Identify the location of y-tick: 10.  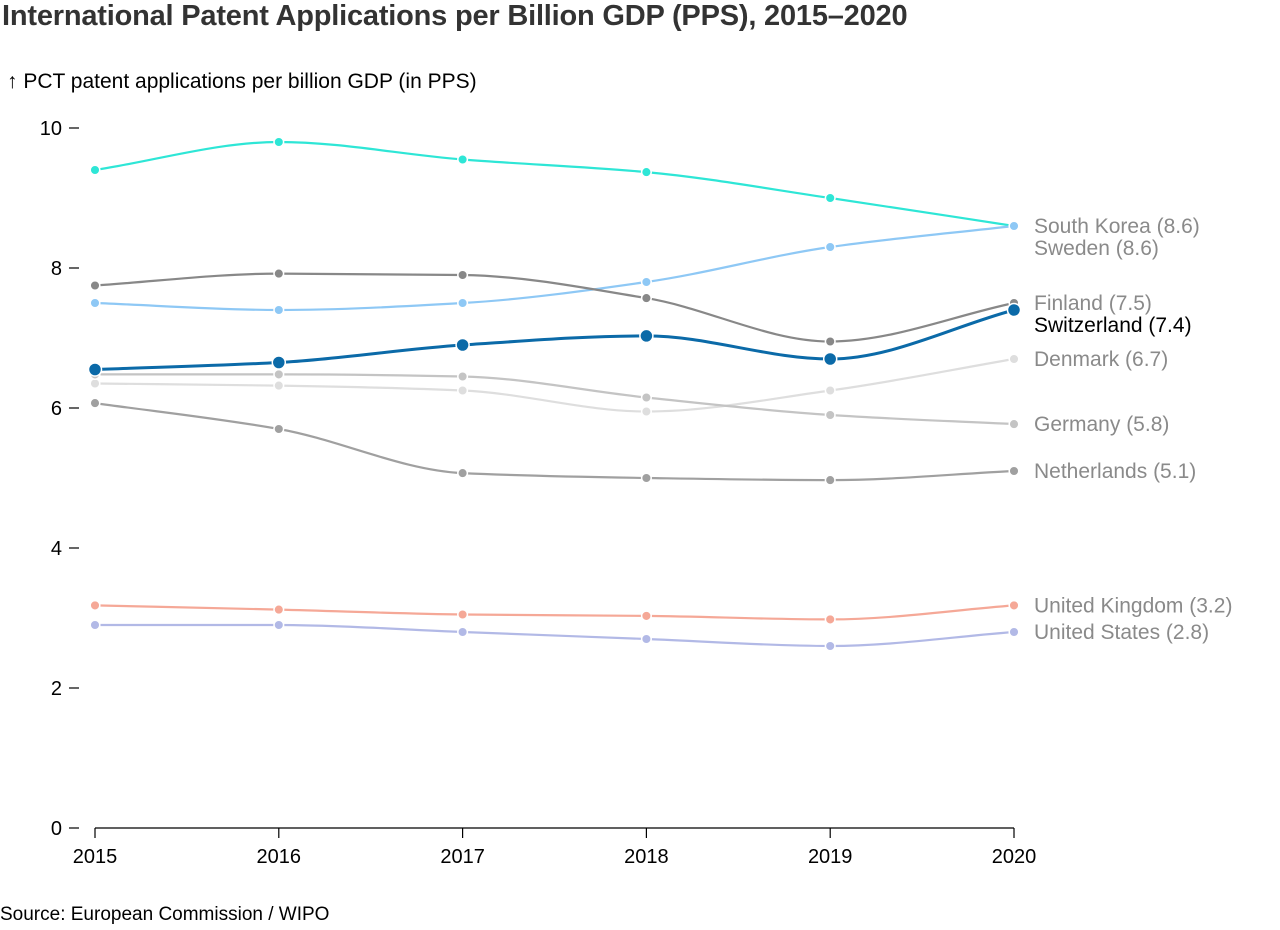
(59, 129).